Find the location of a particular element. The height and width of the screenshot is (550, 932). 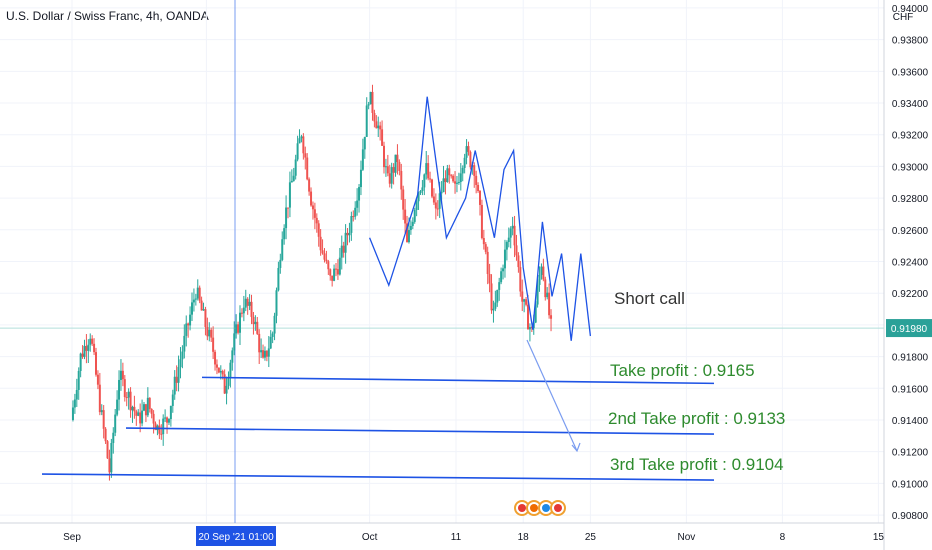

tp2-text: 2nd Take profit : 0.9133 is located at coordinates (696, 418).